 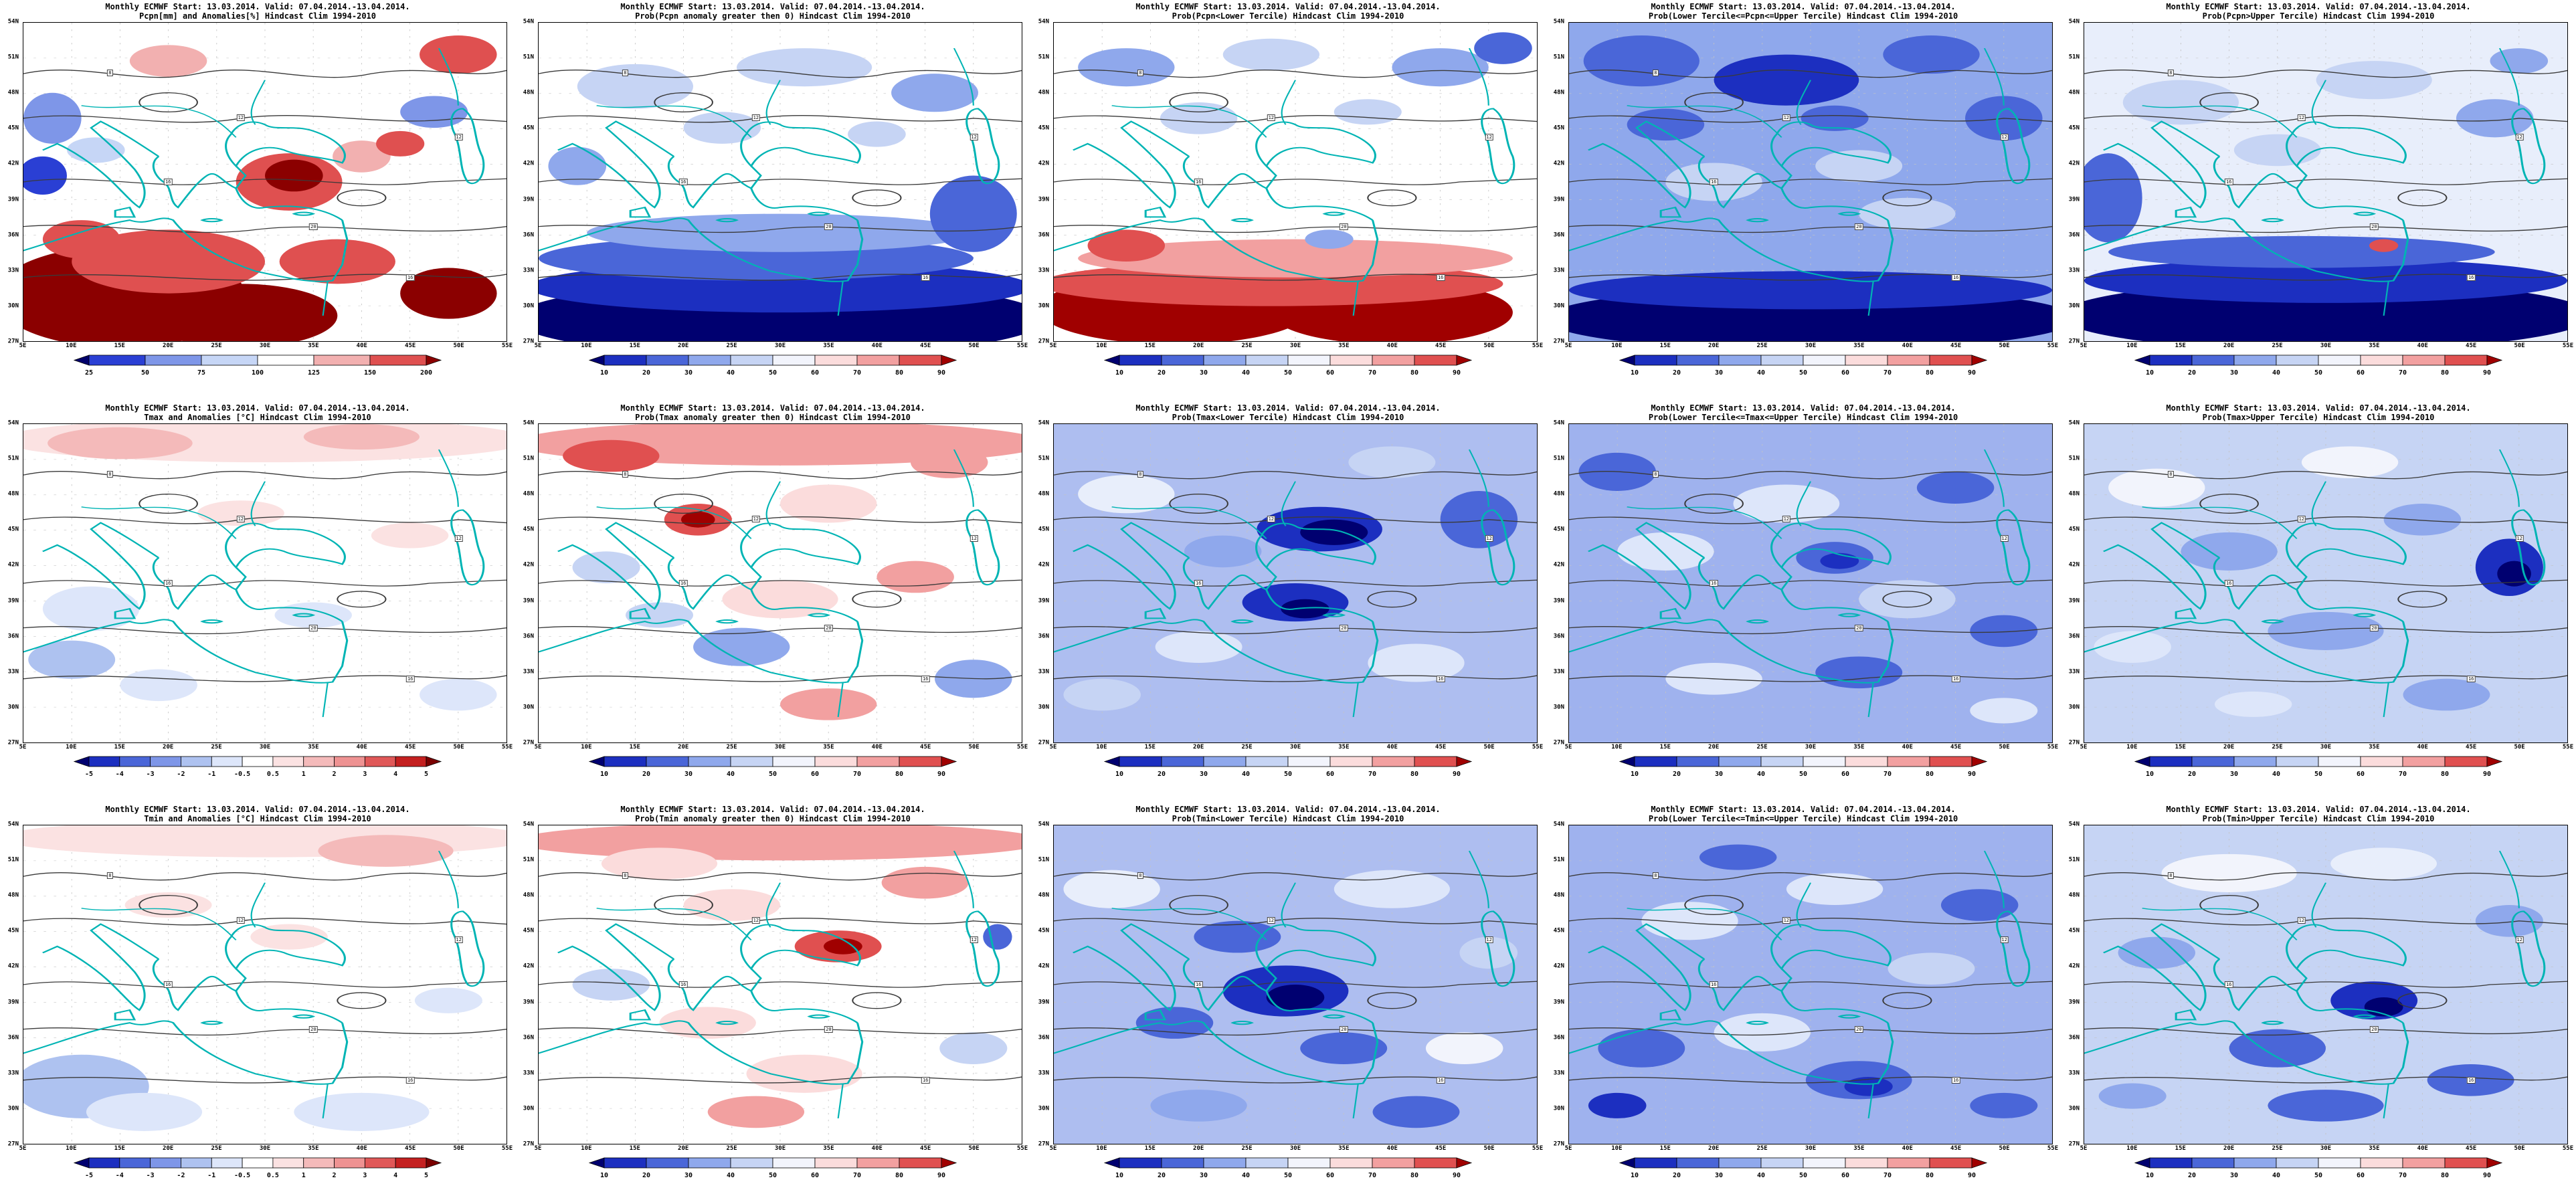 I want to click on colorbar-tick-label: 50, so click(x=1288, y=373).